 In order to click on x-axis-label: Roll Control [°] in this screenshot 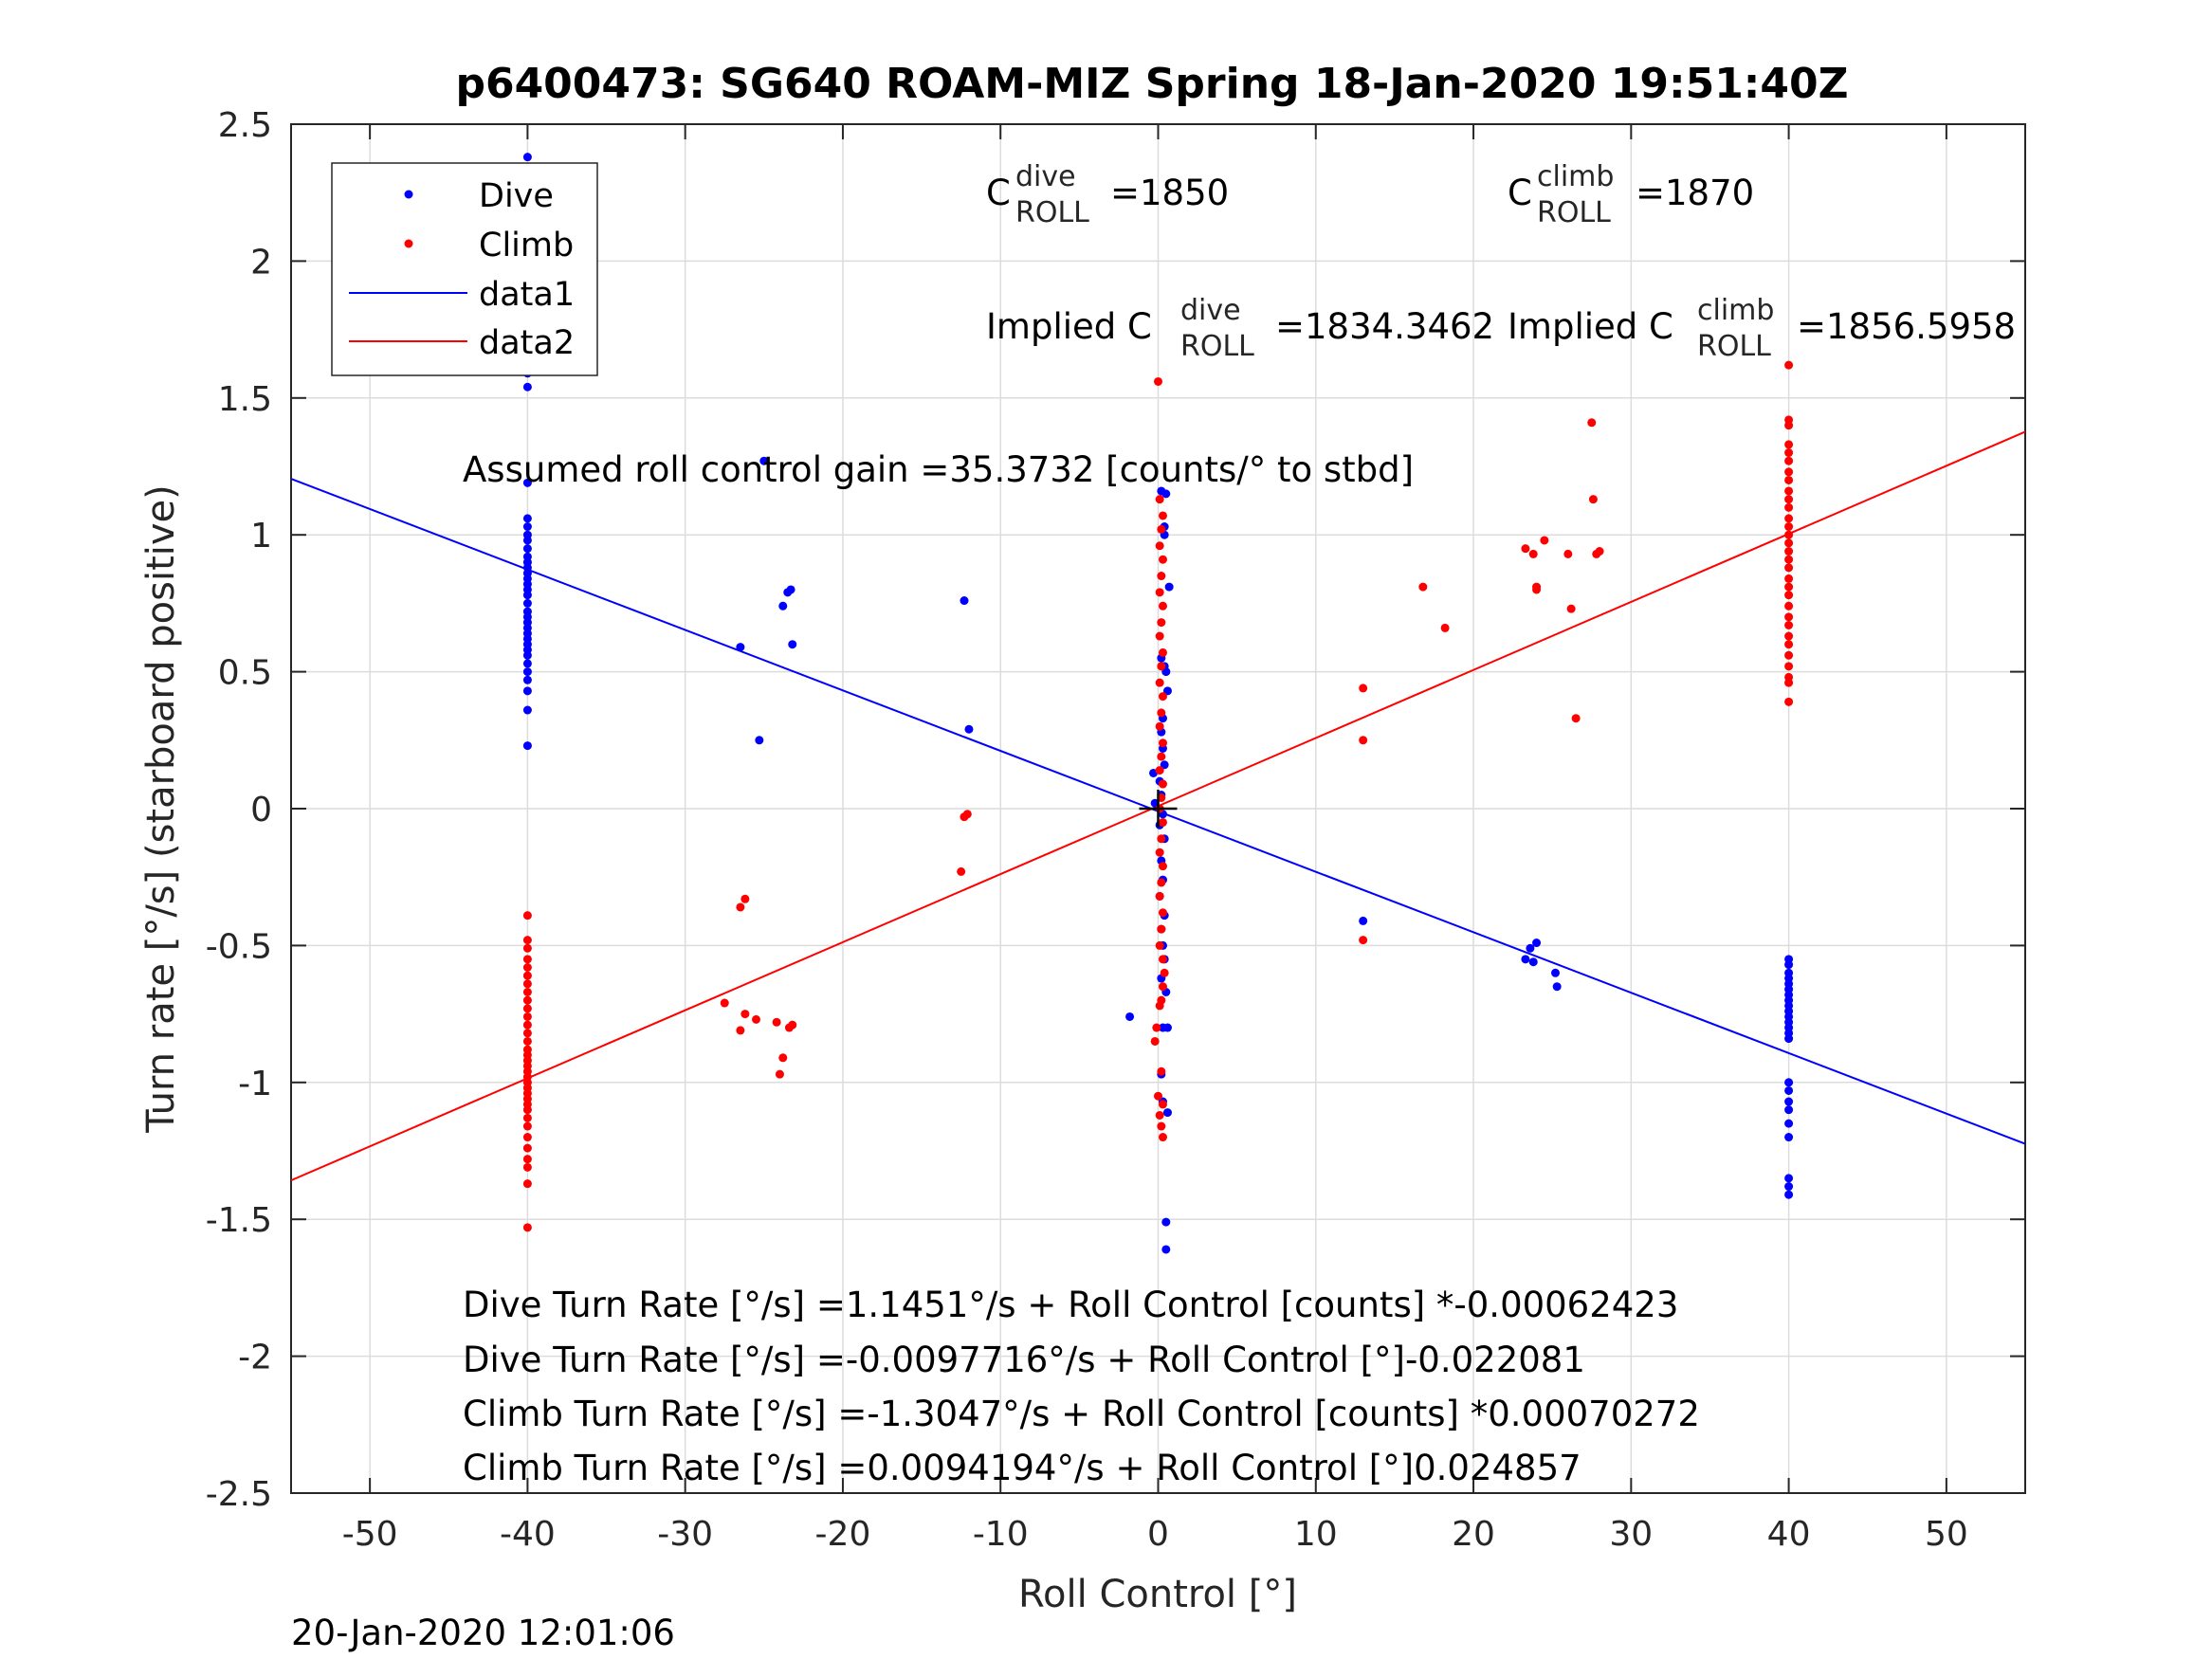, I will do `click(1157, 1594)`.